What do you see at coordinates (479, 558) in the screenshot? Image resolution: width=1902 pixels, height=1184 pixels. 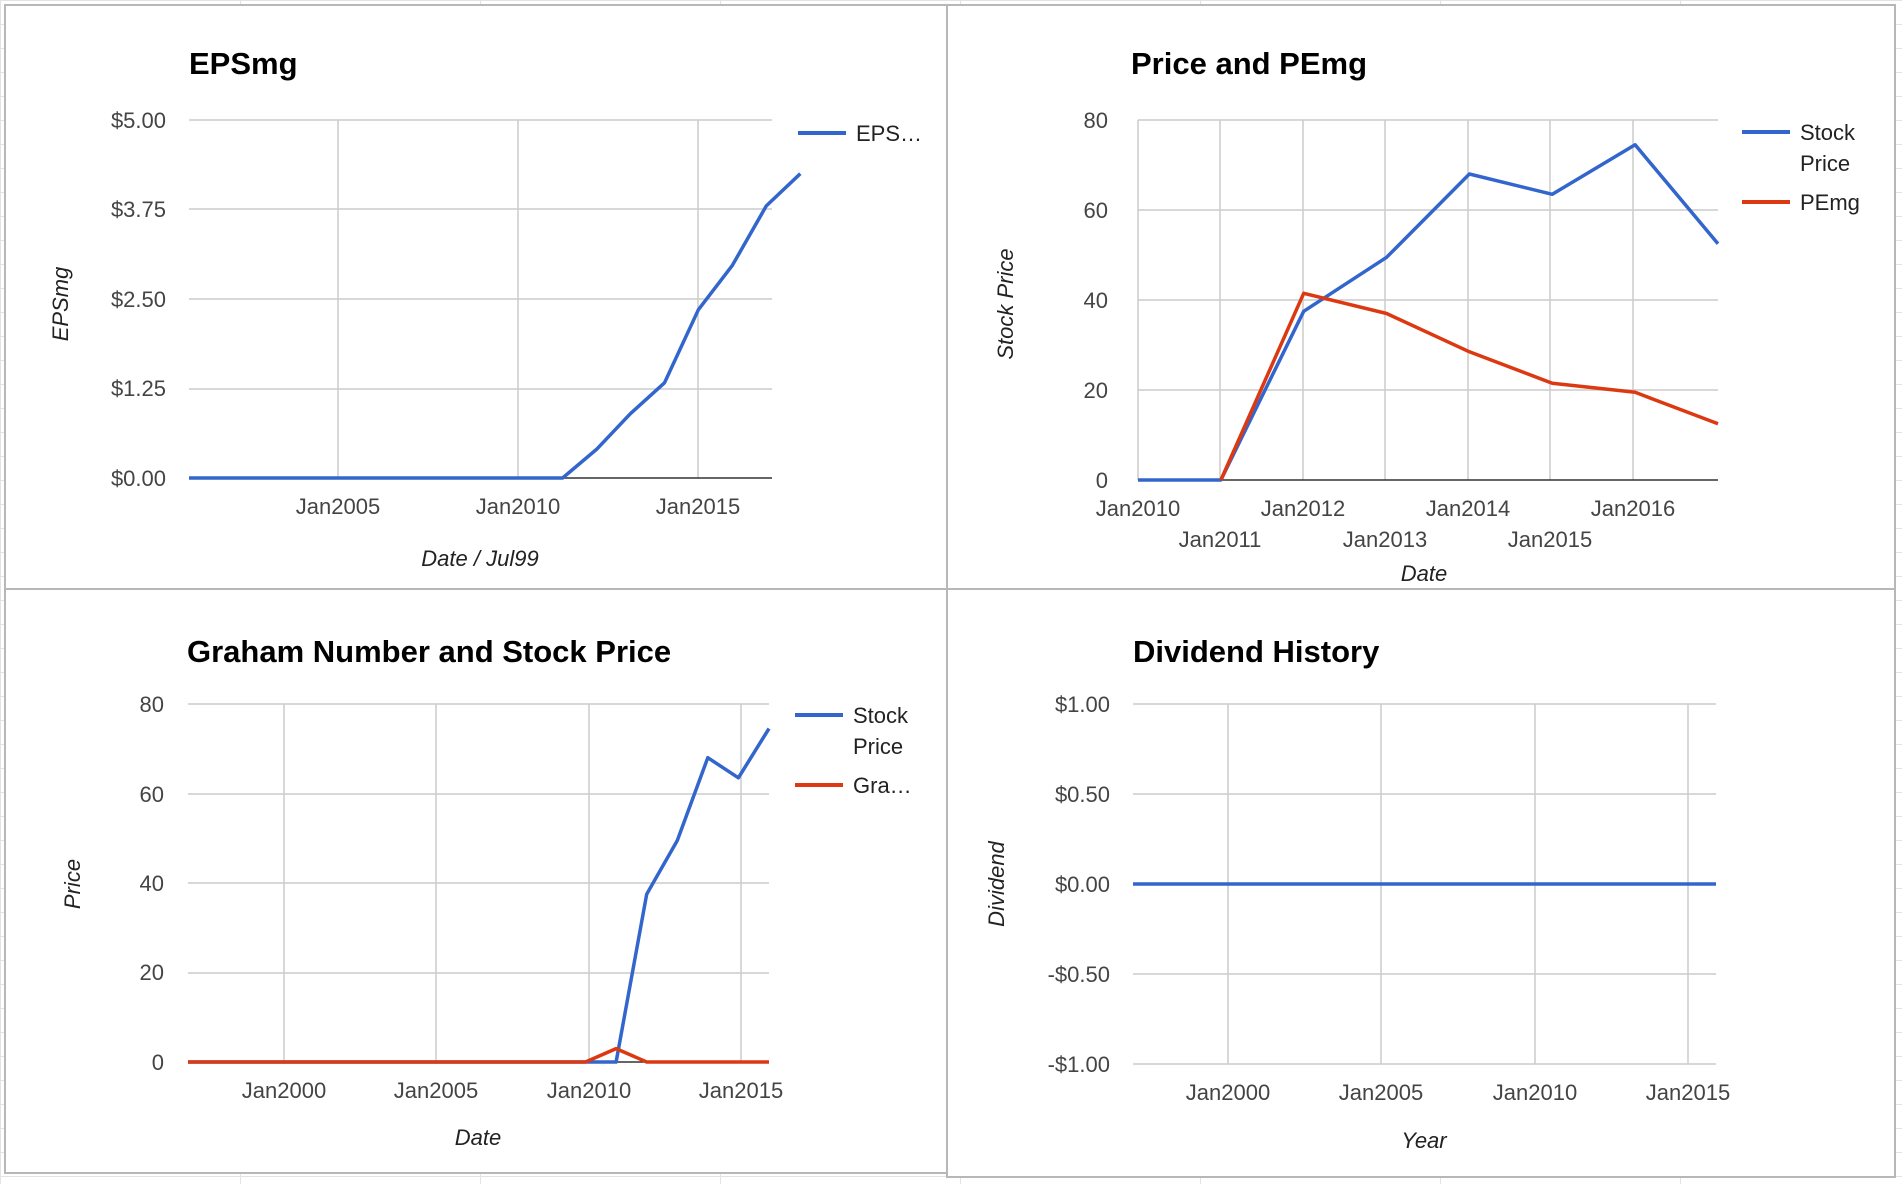 I see `x-axis-label: Date / Jul99` at bounding box center [479, 558].